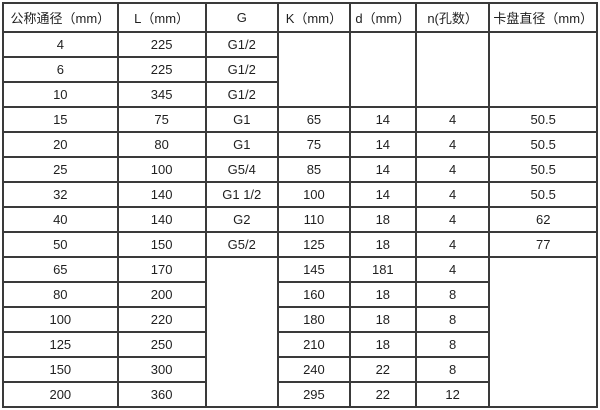 The image size is (600, 410). What do you see at coordinates (60, 144) in the screenshot?
I see `table-cell: 20` at bounding box center [60, 144].